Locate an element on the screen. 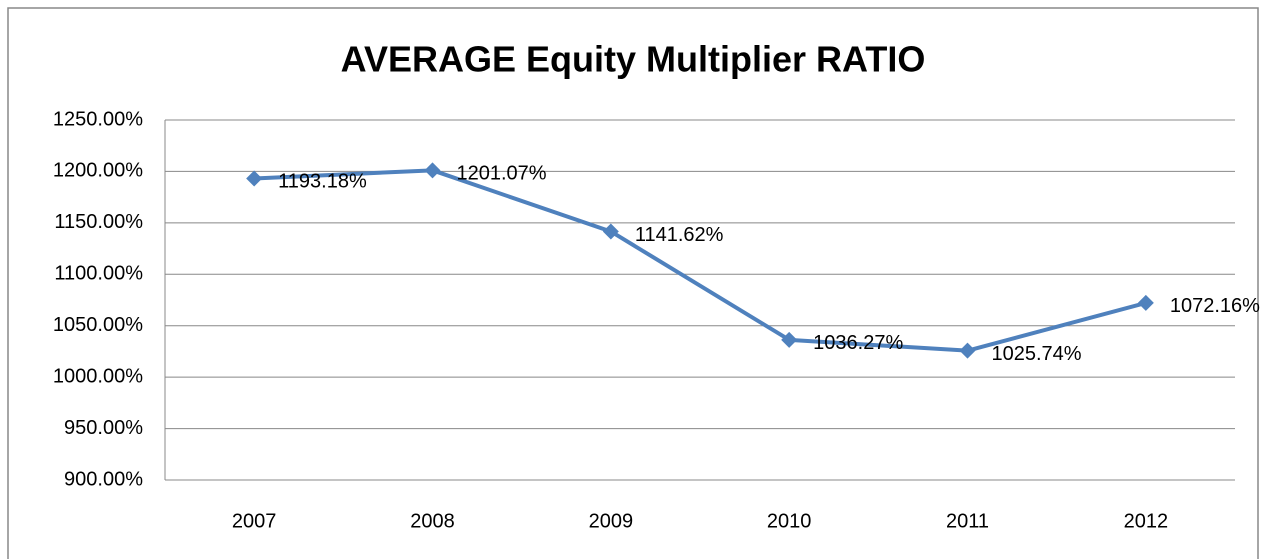 This screenshot has height=559, width=1261. x-tick-label: 2010 is located at coordinates (789, 521).